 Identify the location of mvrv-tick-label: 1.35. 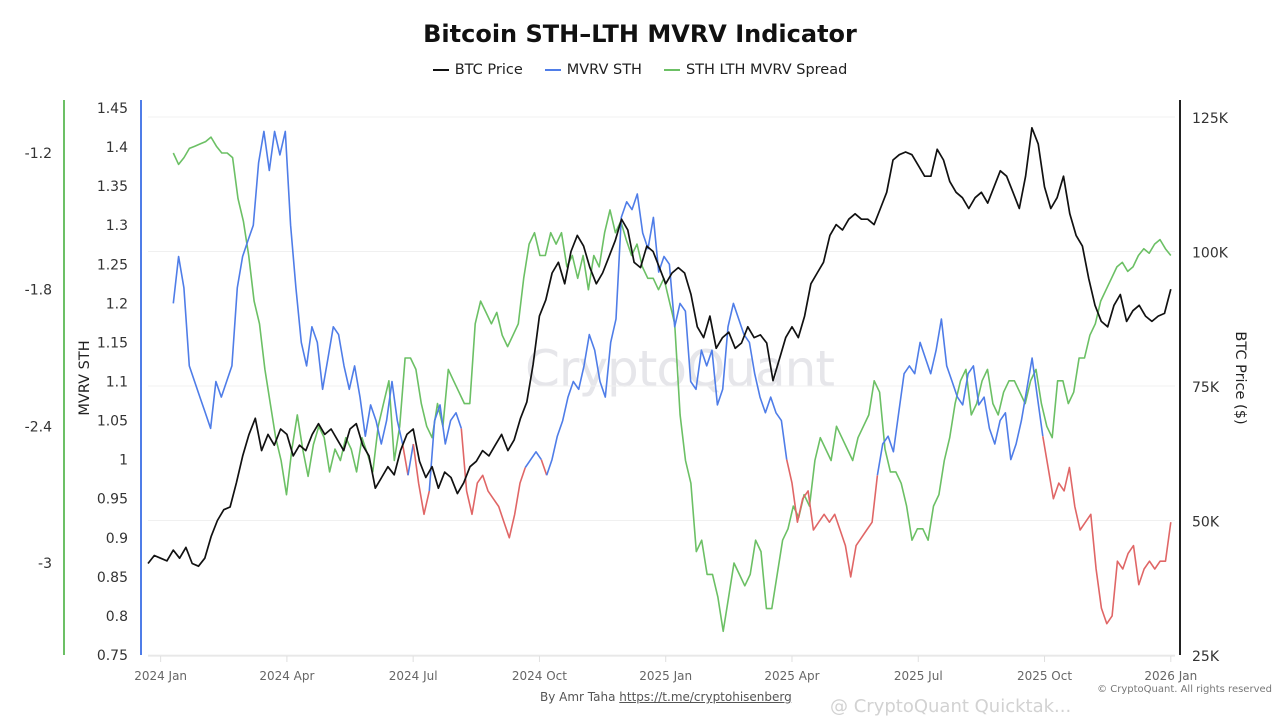
(112, 187).